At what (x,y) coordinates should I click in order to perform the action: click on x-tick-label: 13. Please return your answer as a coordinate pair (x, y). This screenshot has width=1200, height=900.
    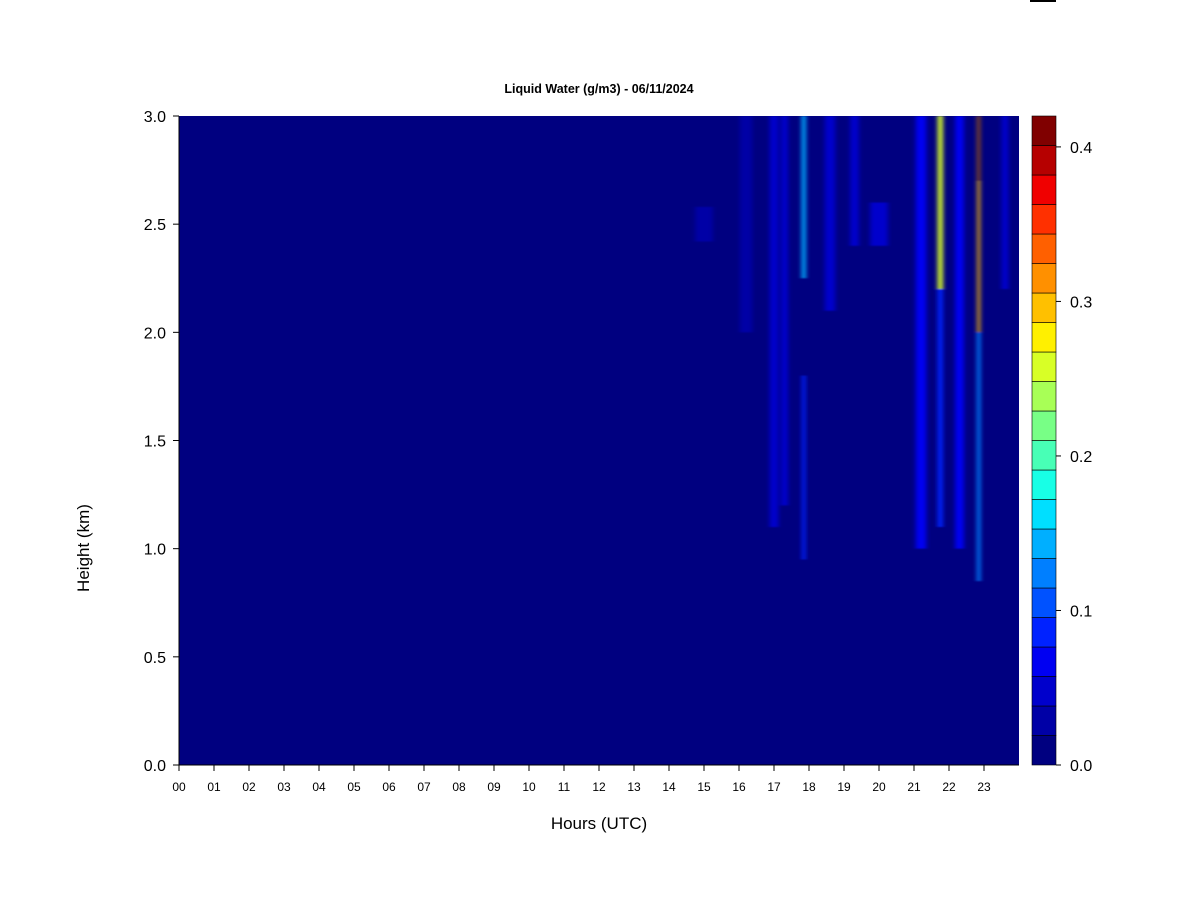
    Looking at the image, I should click on (634, 787).